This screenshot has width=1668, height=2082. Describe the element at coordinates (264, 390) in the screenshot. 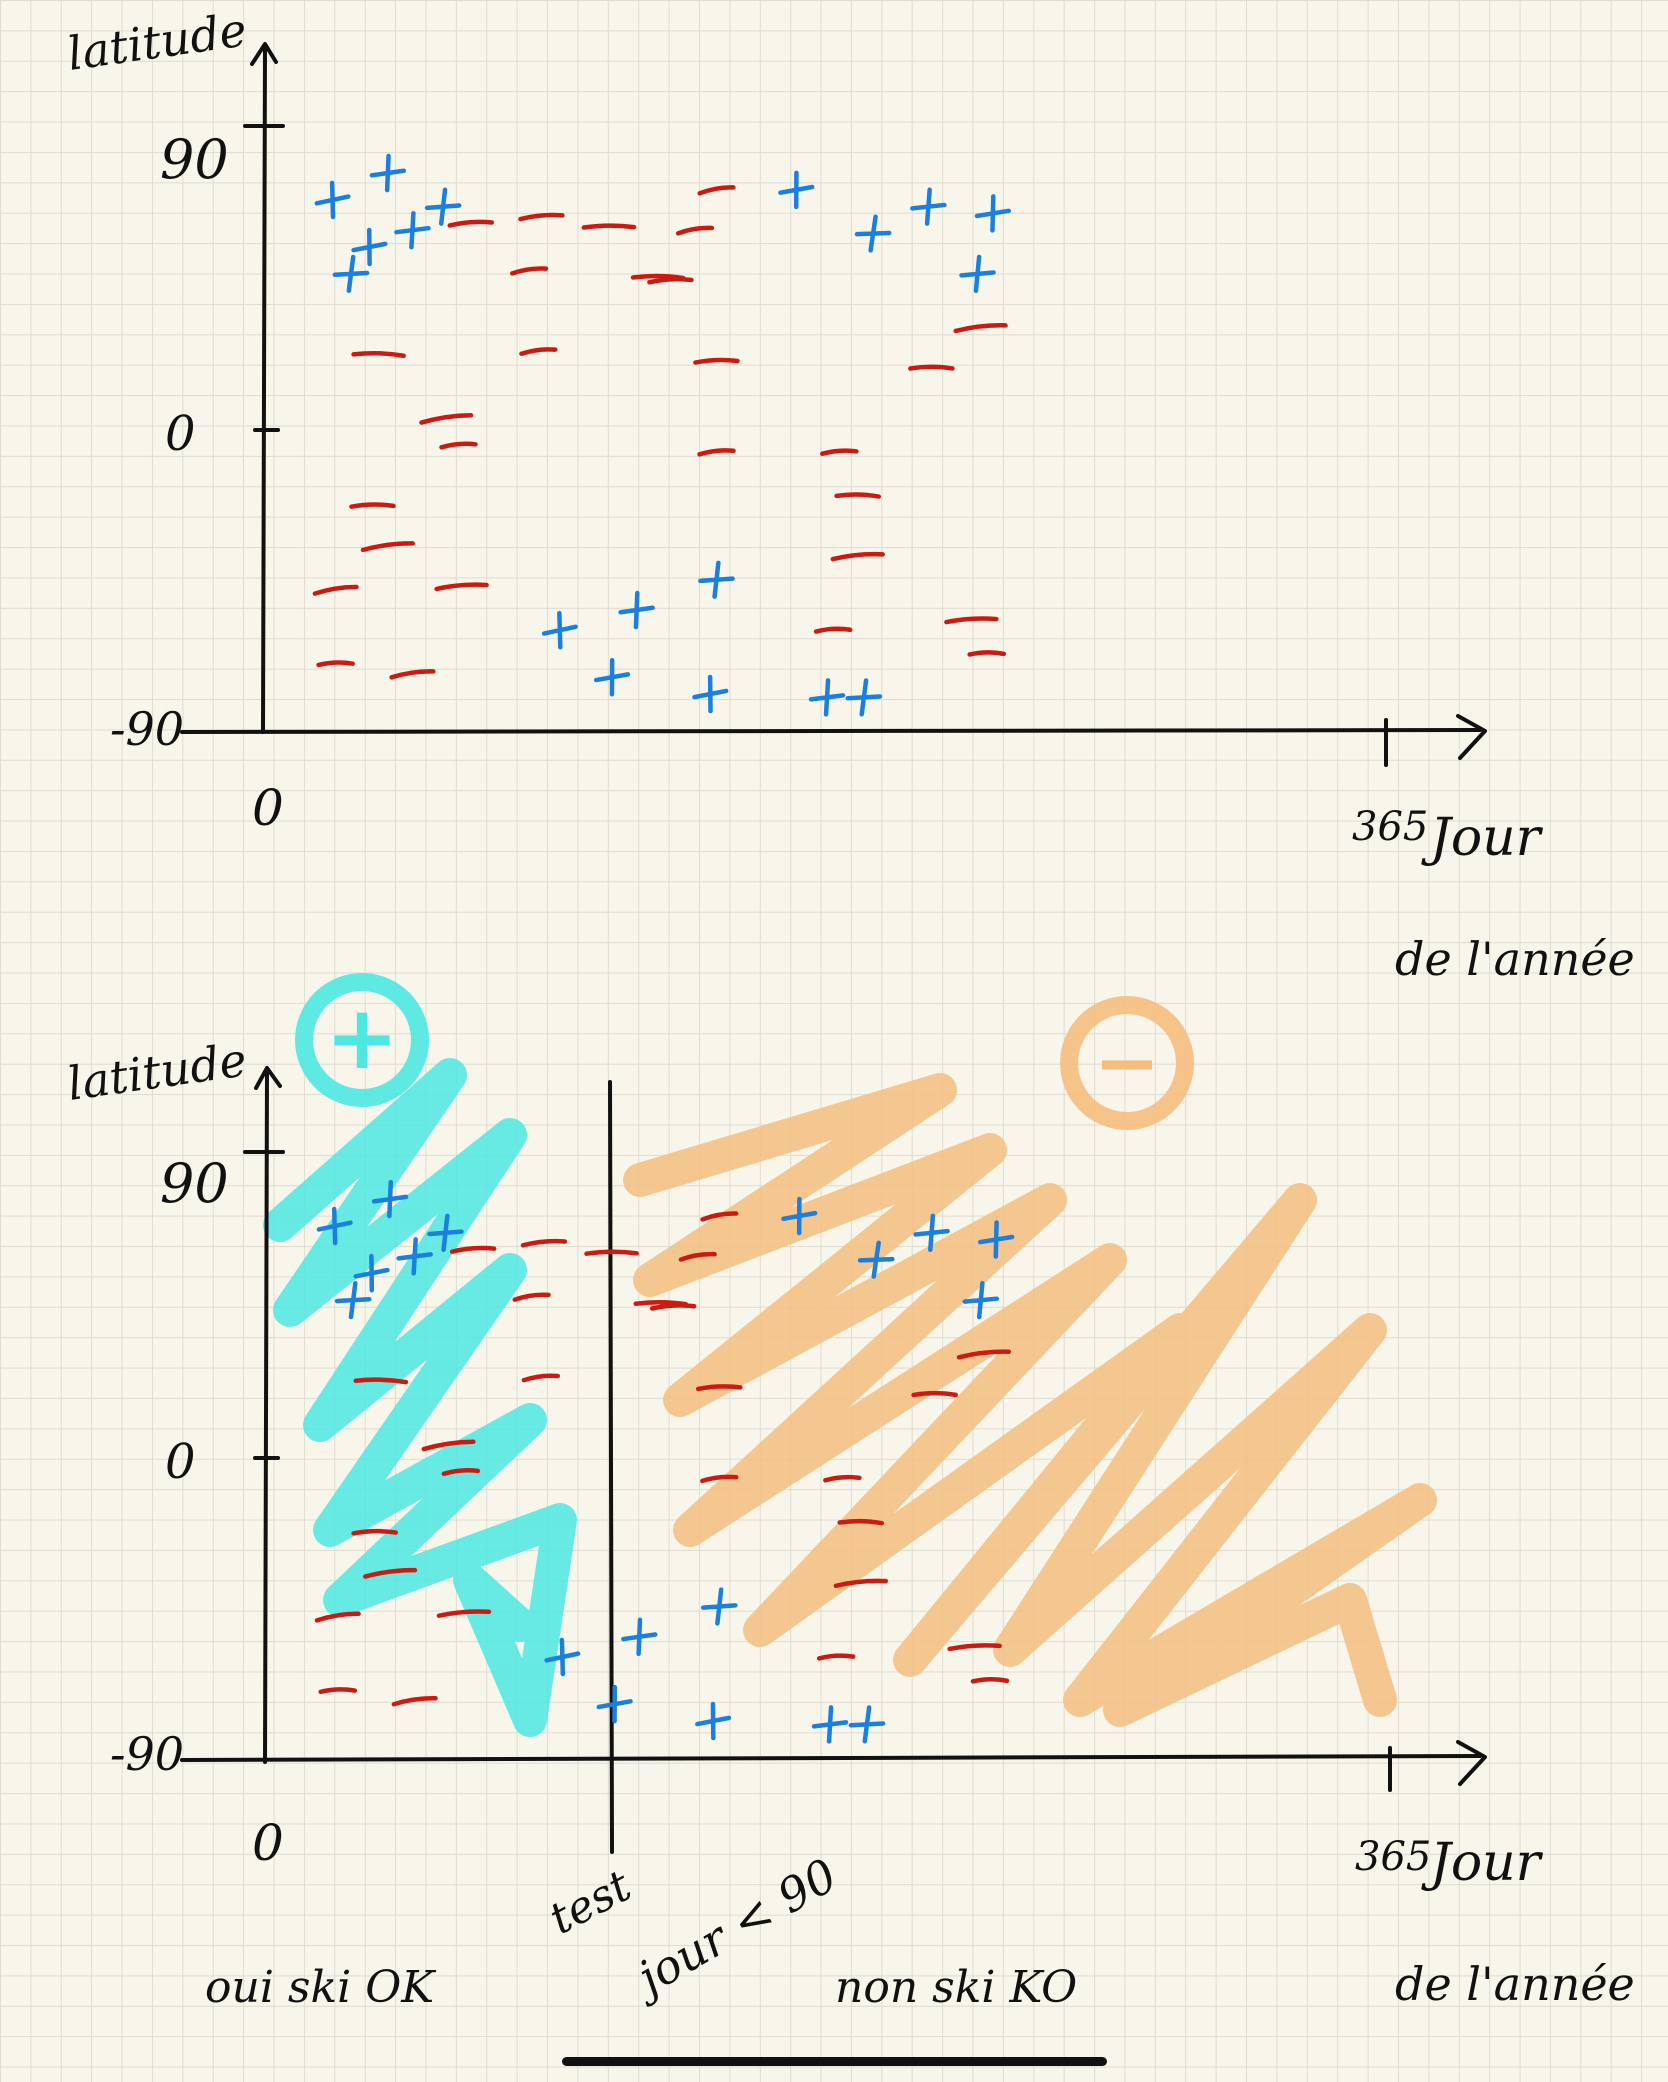

I see `top-y-axis` at that location.